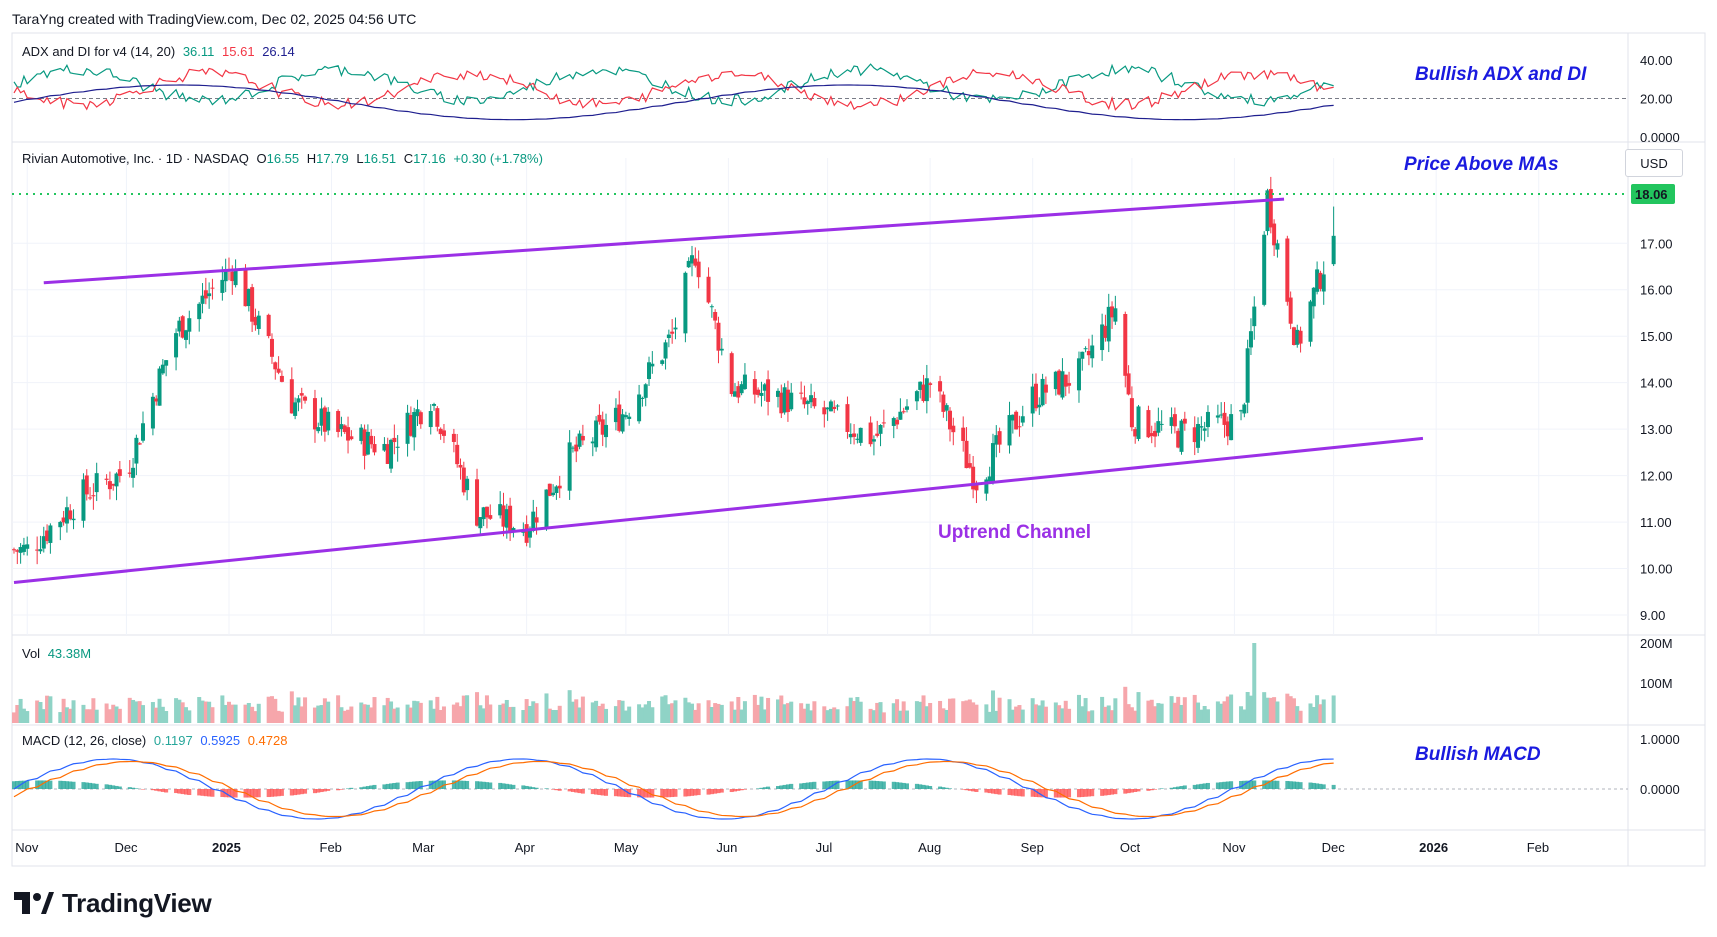 The image size is (1717, 937). Describe the element at coordinates (113, 903) in the screenshot. I see `tradingview-logo: TradingView` at that location.